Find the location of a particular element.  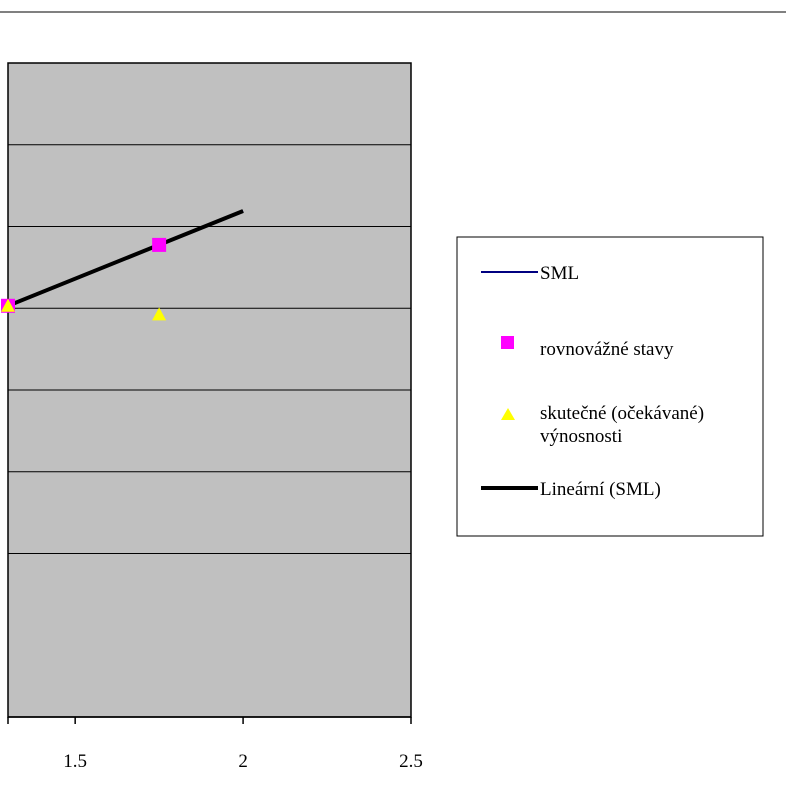

legend-item-linear: Lineární (SML) is located at coordinates (571, 489).